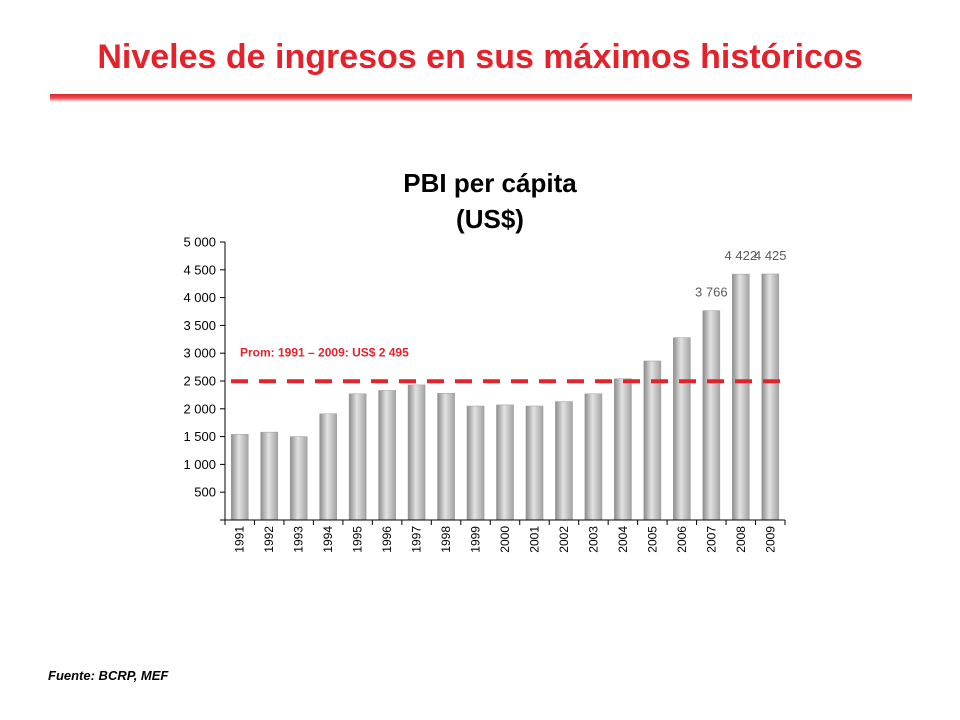  Describe the element at coordinates (505, 462) in the screenshot. I see `bar-2000` at that location.